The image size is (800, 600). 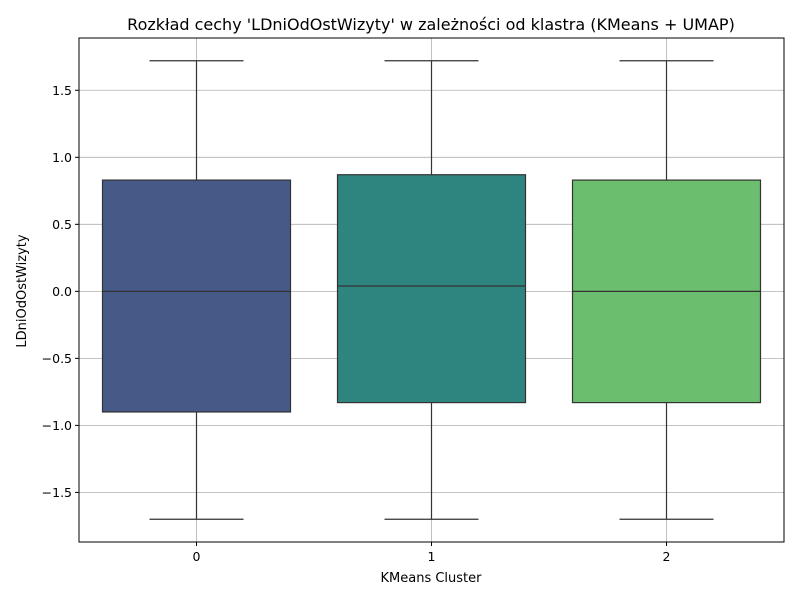 I want to click on y-tick-label: 0.5, so click(x=62, y=224).